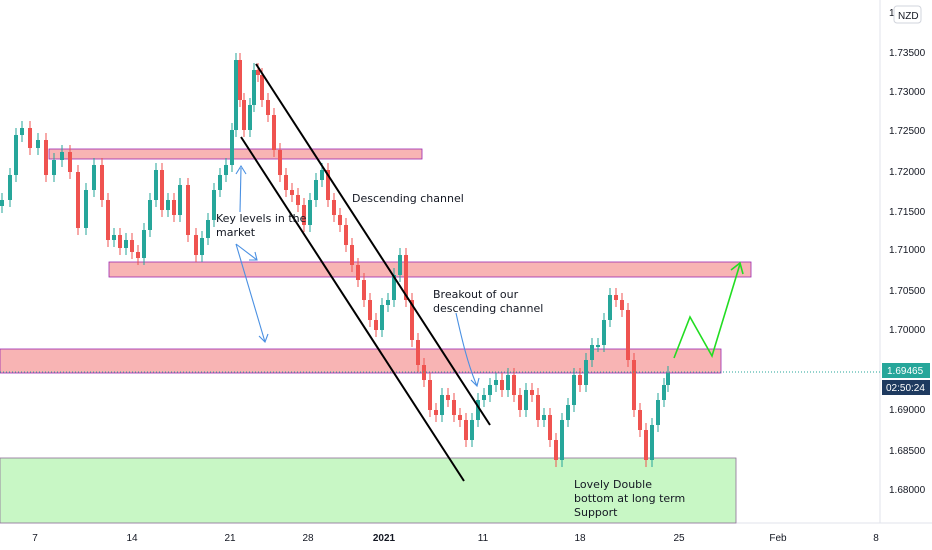  Describe the element at coordinates (907, 172) in the screenshot. I see `y-tick: 1.72000` at that location.